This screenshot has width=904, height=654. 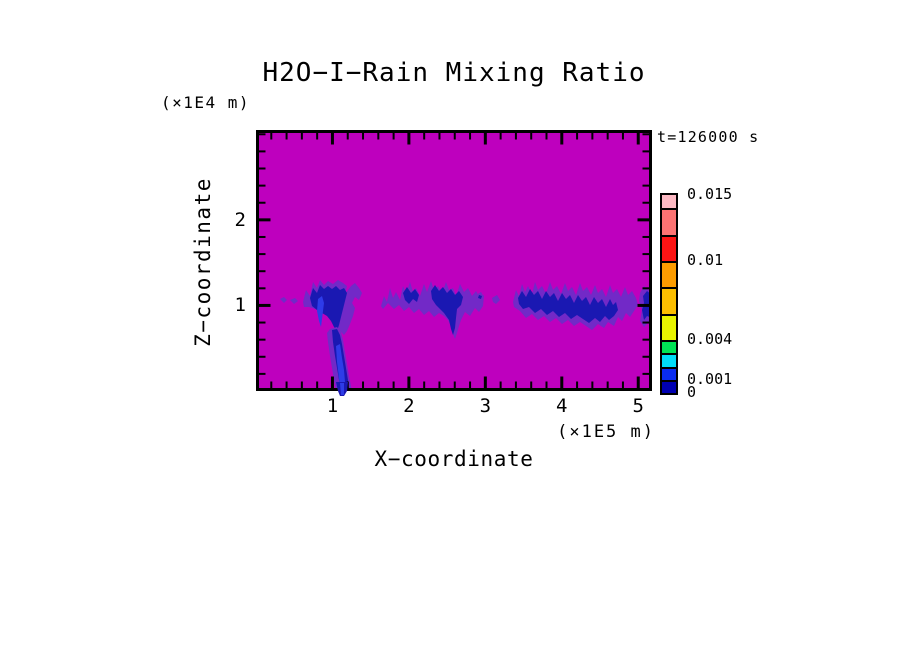 What do you see at coordinates (606, 432) in the screenshot?
I see `x-axis-unit-label: (×1E5 m)` at bounding box center [606, 432].